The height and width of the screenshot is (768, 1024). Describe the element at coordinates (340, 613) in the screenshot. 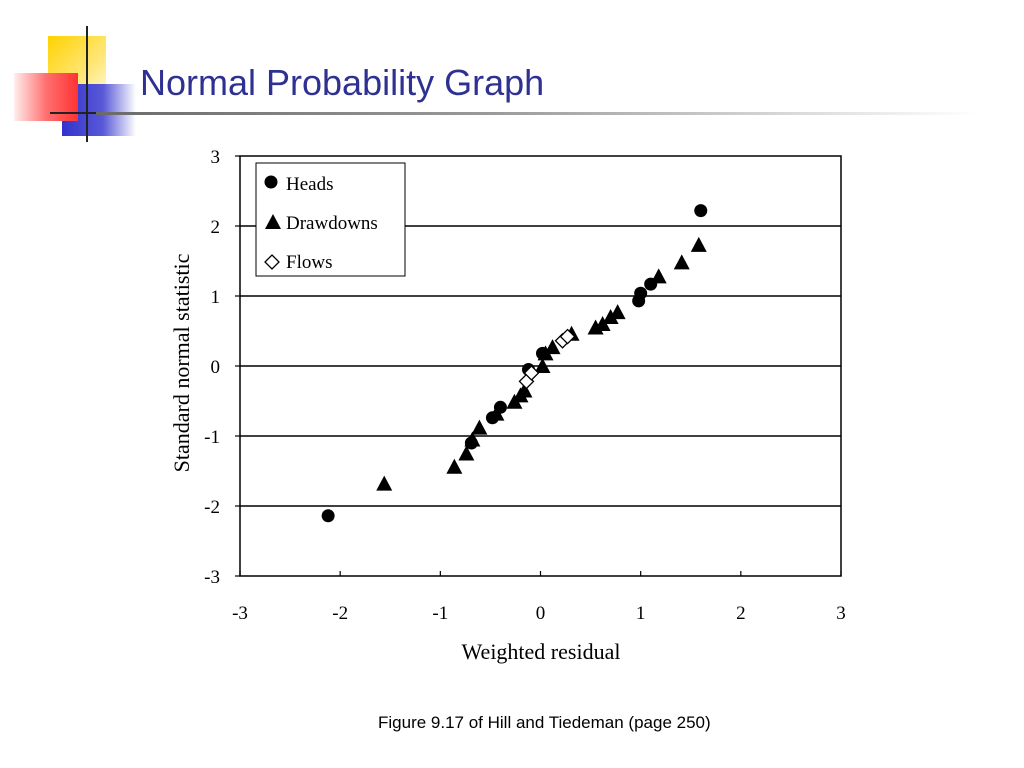

I see `x-tick-label: -2` at that location.